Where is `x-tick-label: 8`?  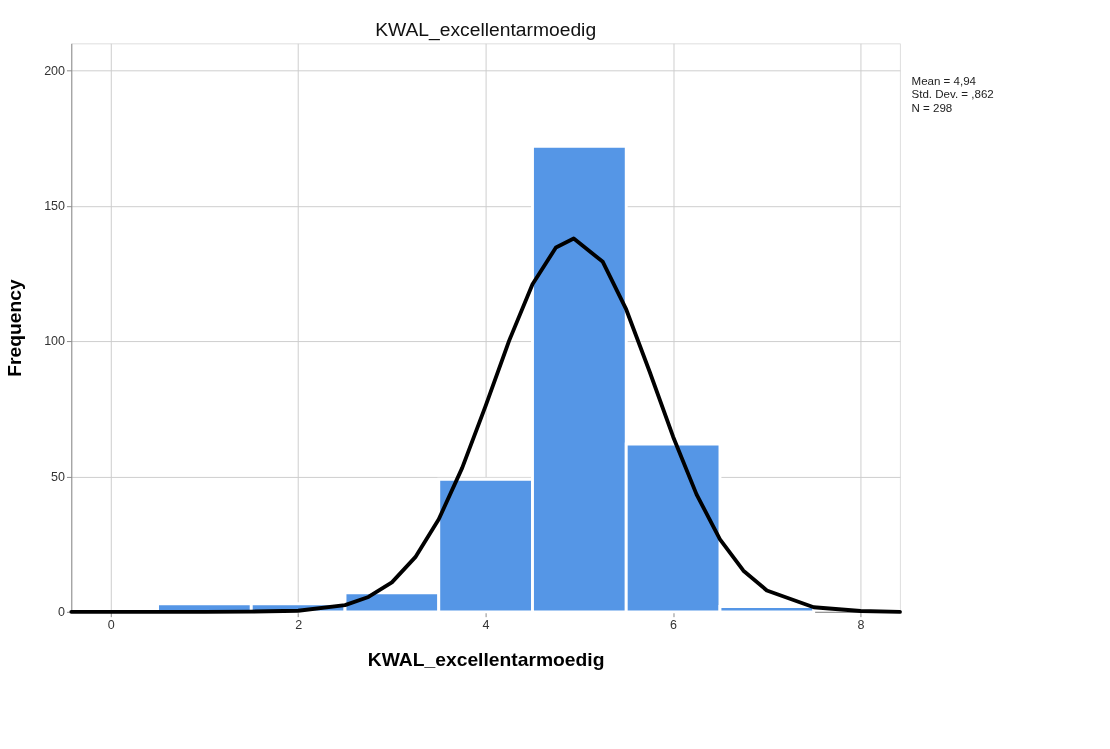
x-tick-label: 8 is located at coordinates (861, 624).